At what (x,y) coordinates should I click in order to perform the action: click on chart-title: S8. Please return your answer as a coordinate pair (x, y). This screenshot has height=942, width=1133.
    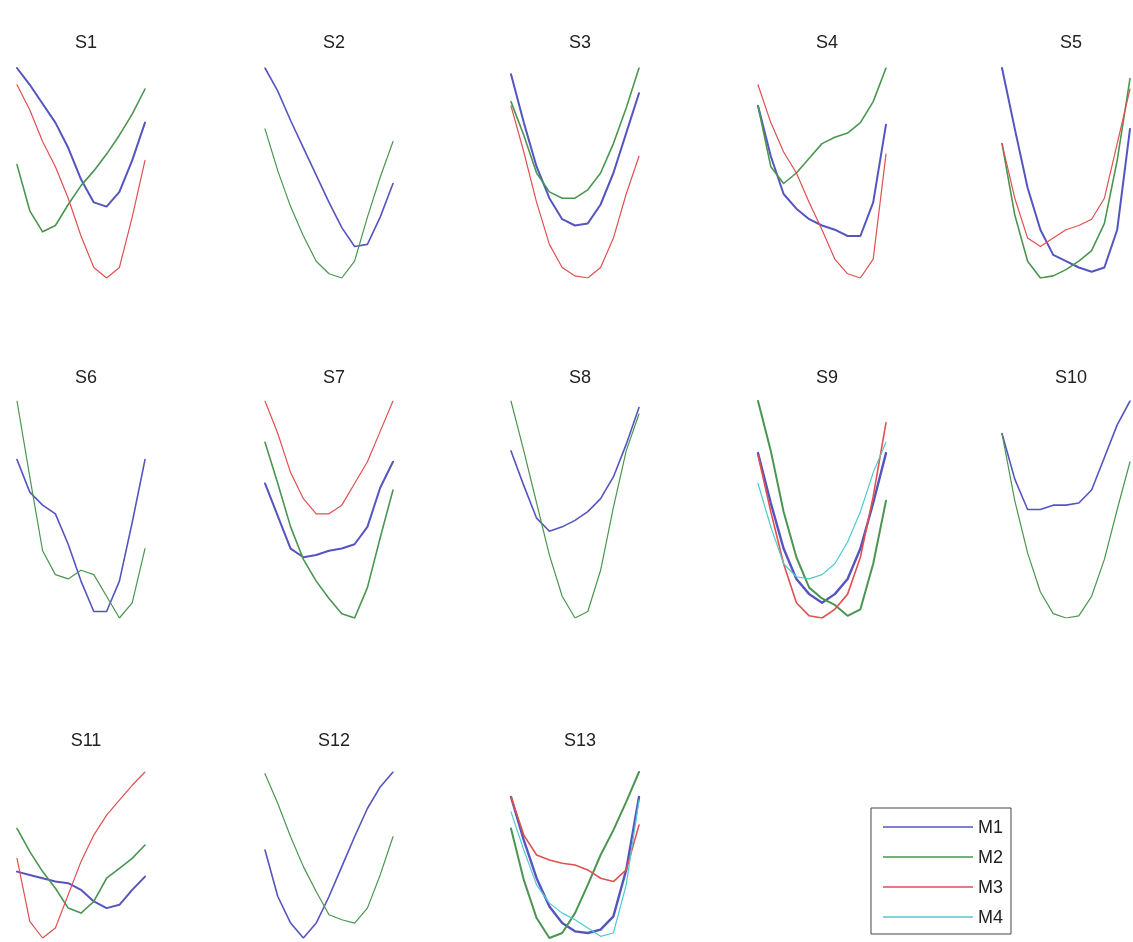
    Looking at the image, I should click on (580, 377).